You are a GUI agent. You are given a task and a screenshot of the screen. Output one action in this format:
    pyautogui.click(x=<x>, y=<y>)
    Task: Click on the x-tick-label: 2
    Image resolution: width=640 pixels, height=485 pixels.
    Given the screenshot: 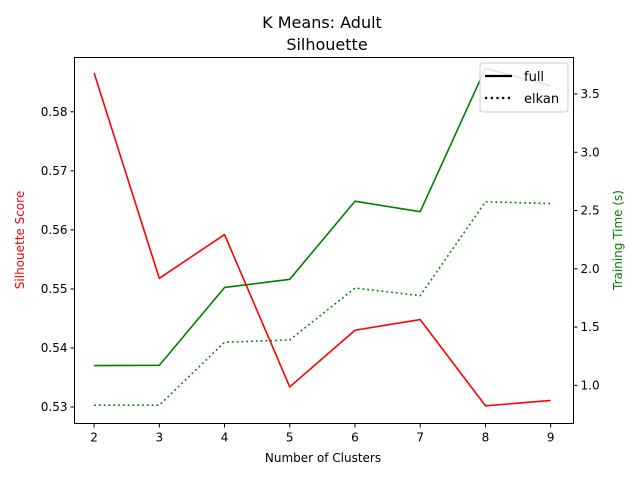 What is the action you would take?
    pyautogui.click(x=94, y=438)
    